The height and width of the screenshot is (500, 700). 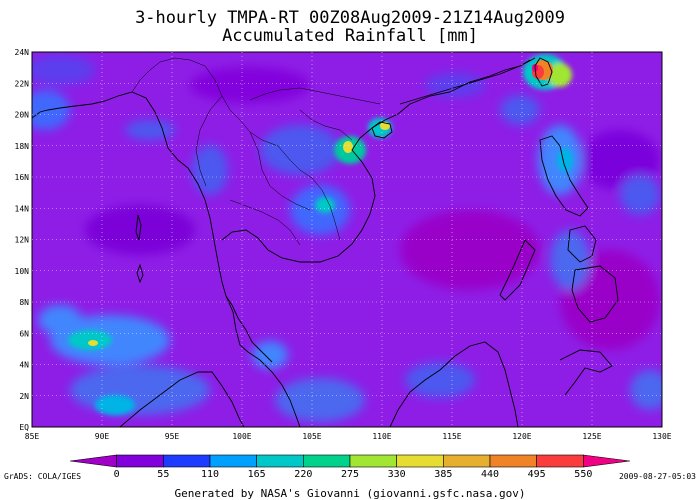 What do you see at coordinates (451, 436) in the screenshot?
I see `longitude-tick-label: 115E` at bounding box center [451, 436].